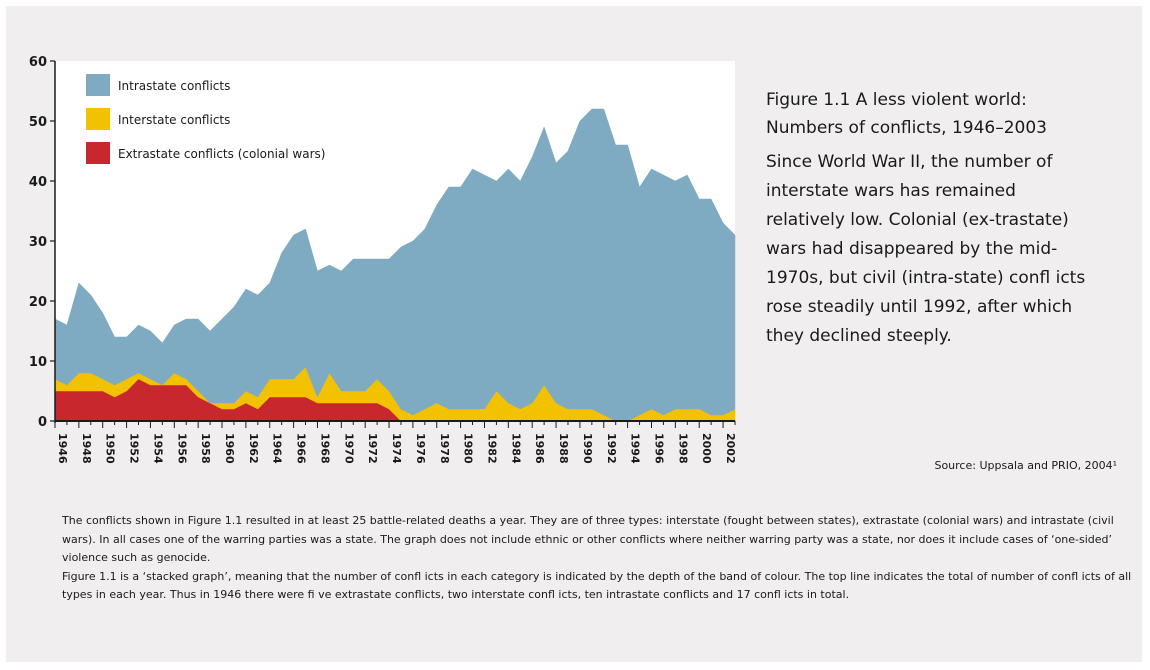 Image resolution: width=1150 pixels, height=670 pixels. I want to click on x-tick-label: 1980, so click(468, 448).